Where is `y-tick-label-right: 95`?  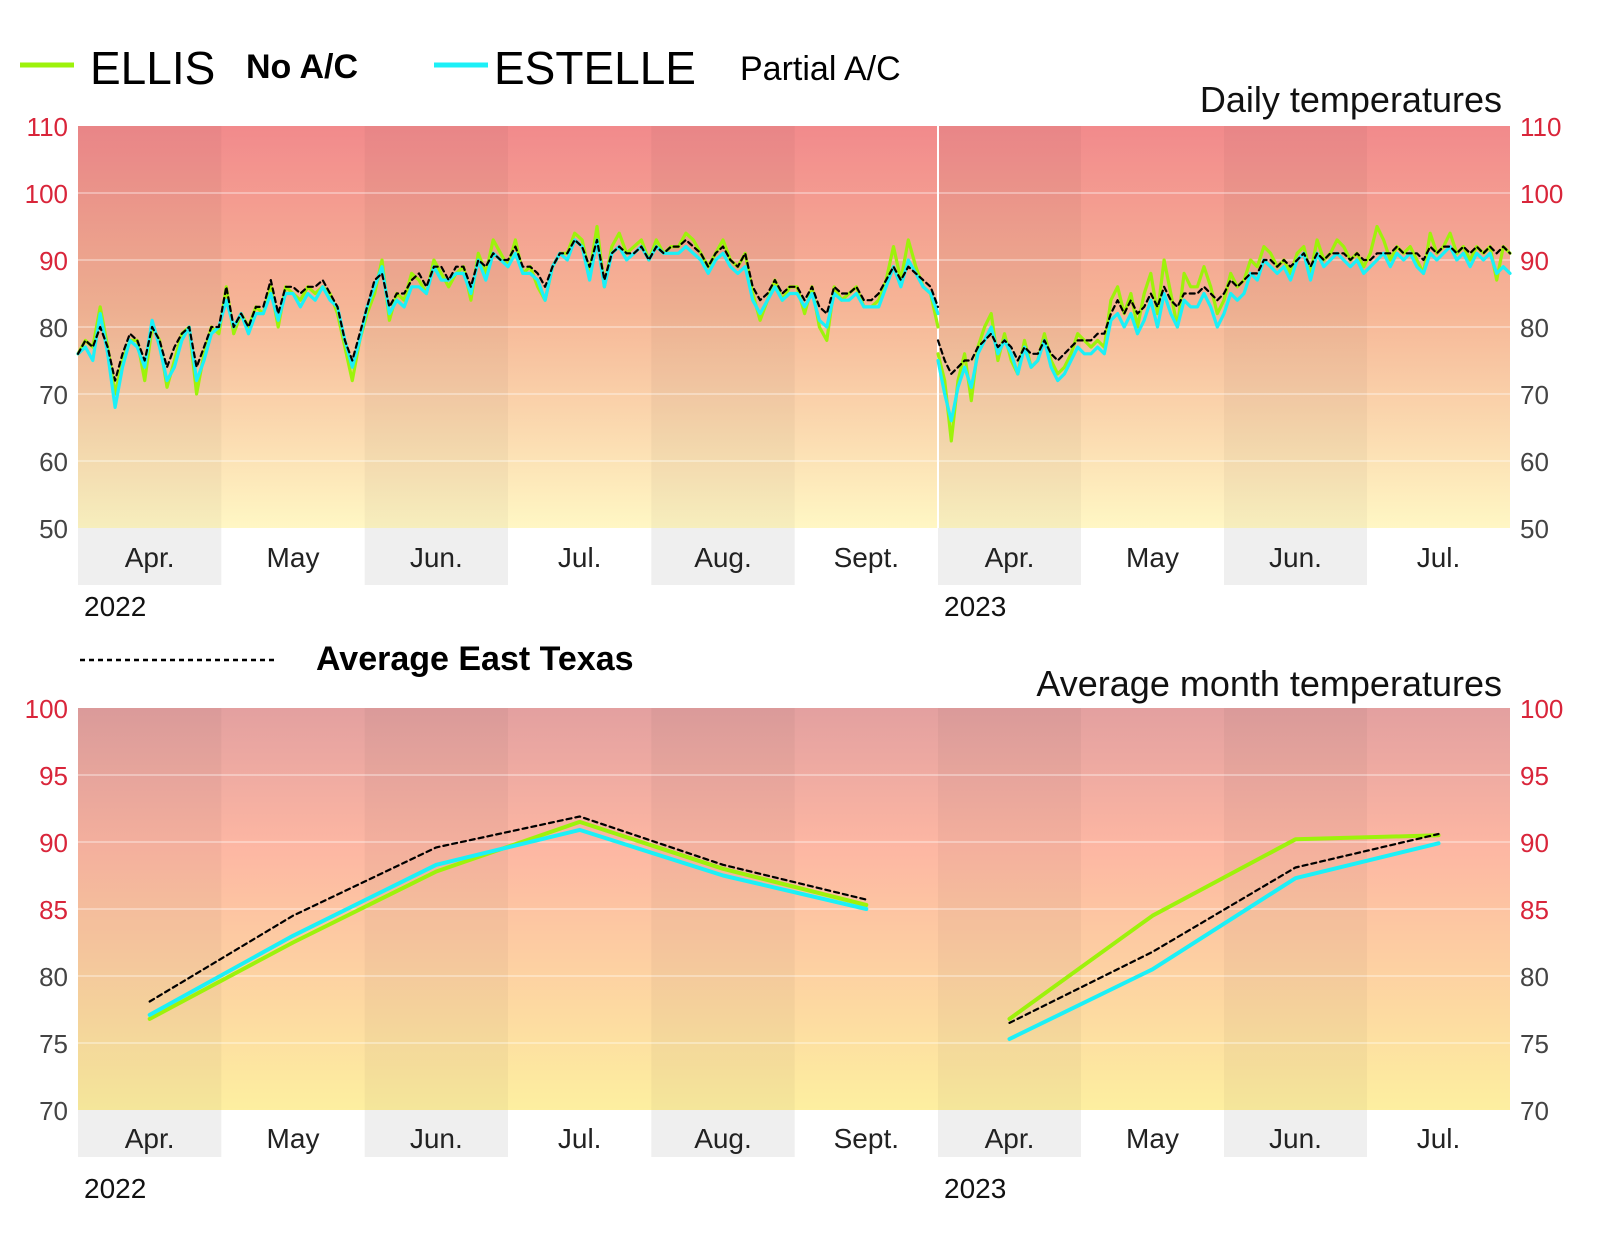 y-tick-label-right: 95 is located at coordinates (1534, 776).